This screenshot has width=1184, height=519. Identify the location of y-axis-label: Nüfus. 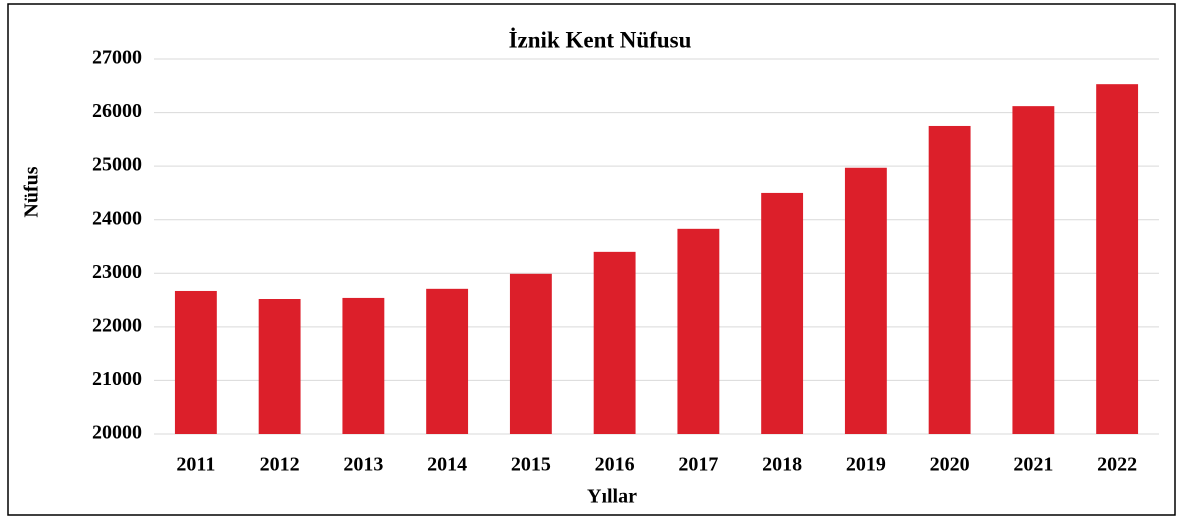
(32, 191).